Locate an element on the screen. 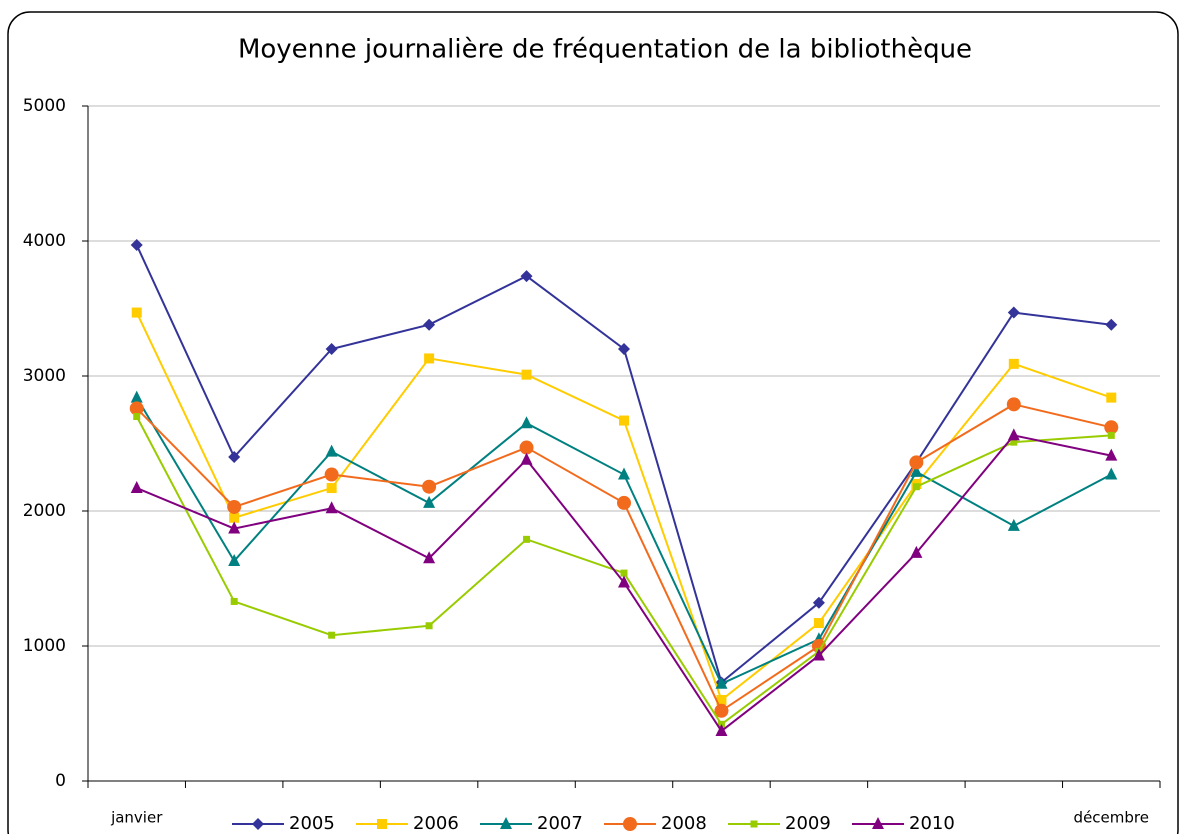 Image resolution: width=1183 pixels, height=834 pixels. legend-label: 2005 is located at coordinates (312, 823).